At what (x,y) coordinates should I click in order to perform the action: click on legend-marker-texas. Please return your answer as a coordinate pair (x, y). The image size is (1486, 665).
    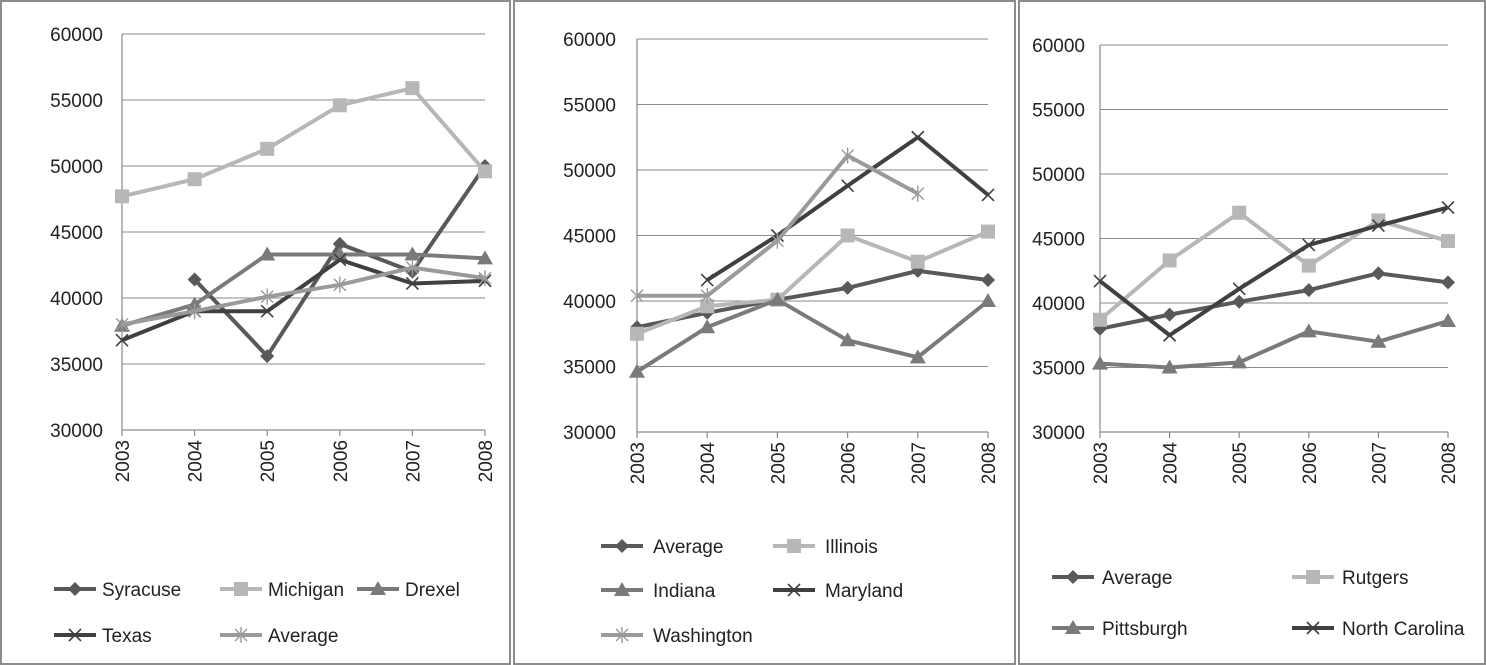
    Looking at the image, I should click on (75, 635).